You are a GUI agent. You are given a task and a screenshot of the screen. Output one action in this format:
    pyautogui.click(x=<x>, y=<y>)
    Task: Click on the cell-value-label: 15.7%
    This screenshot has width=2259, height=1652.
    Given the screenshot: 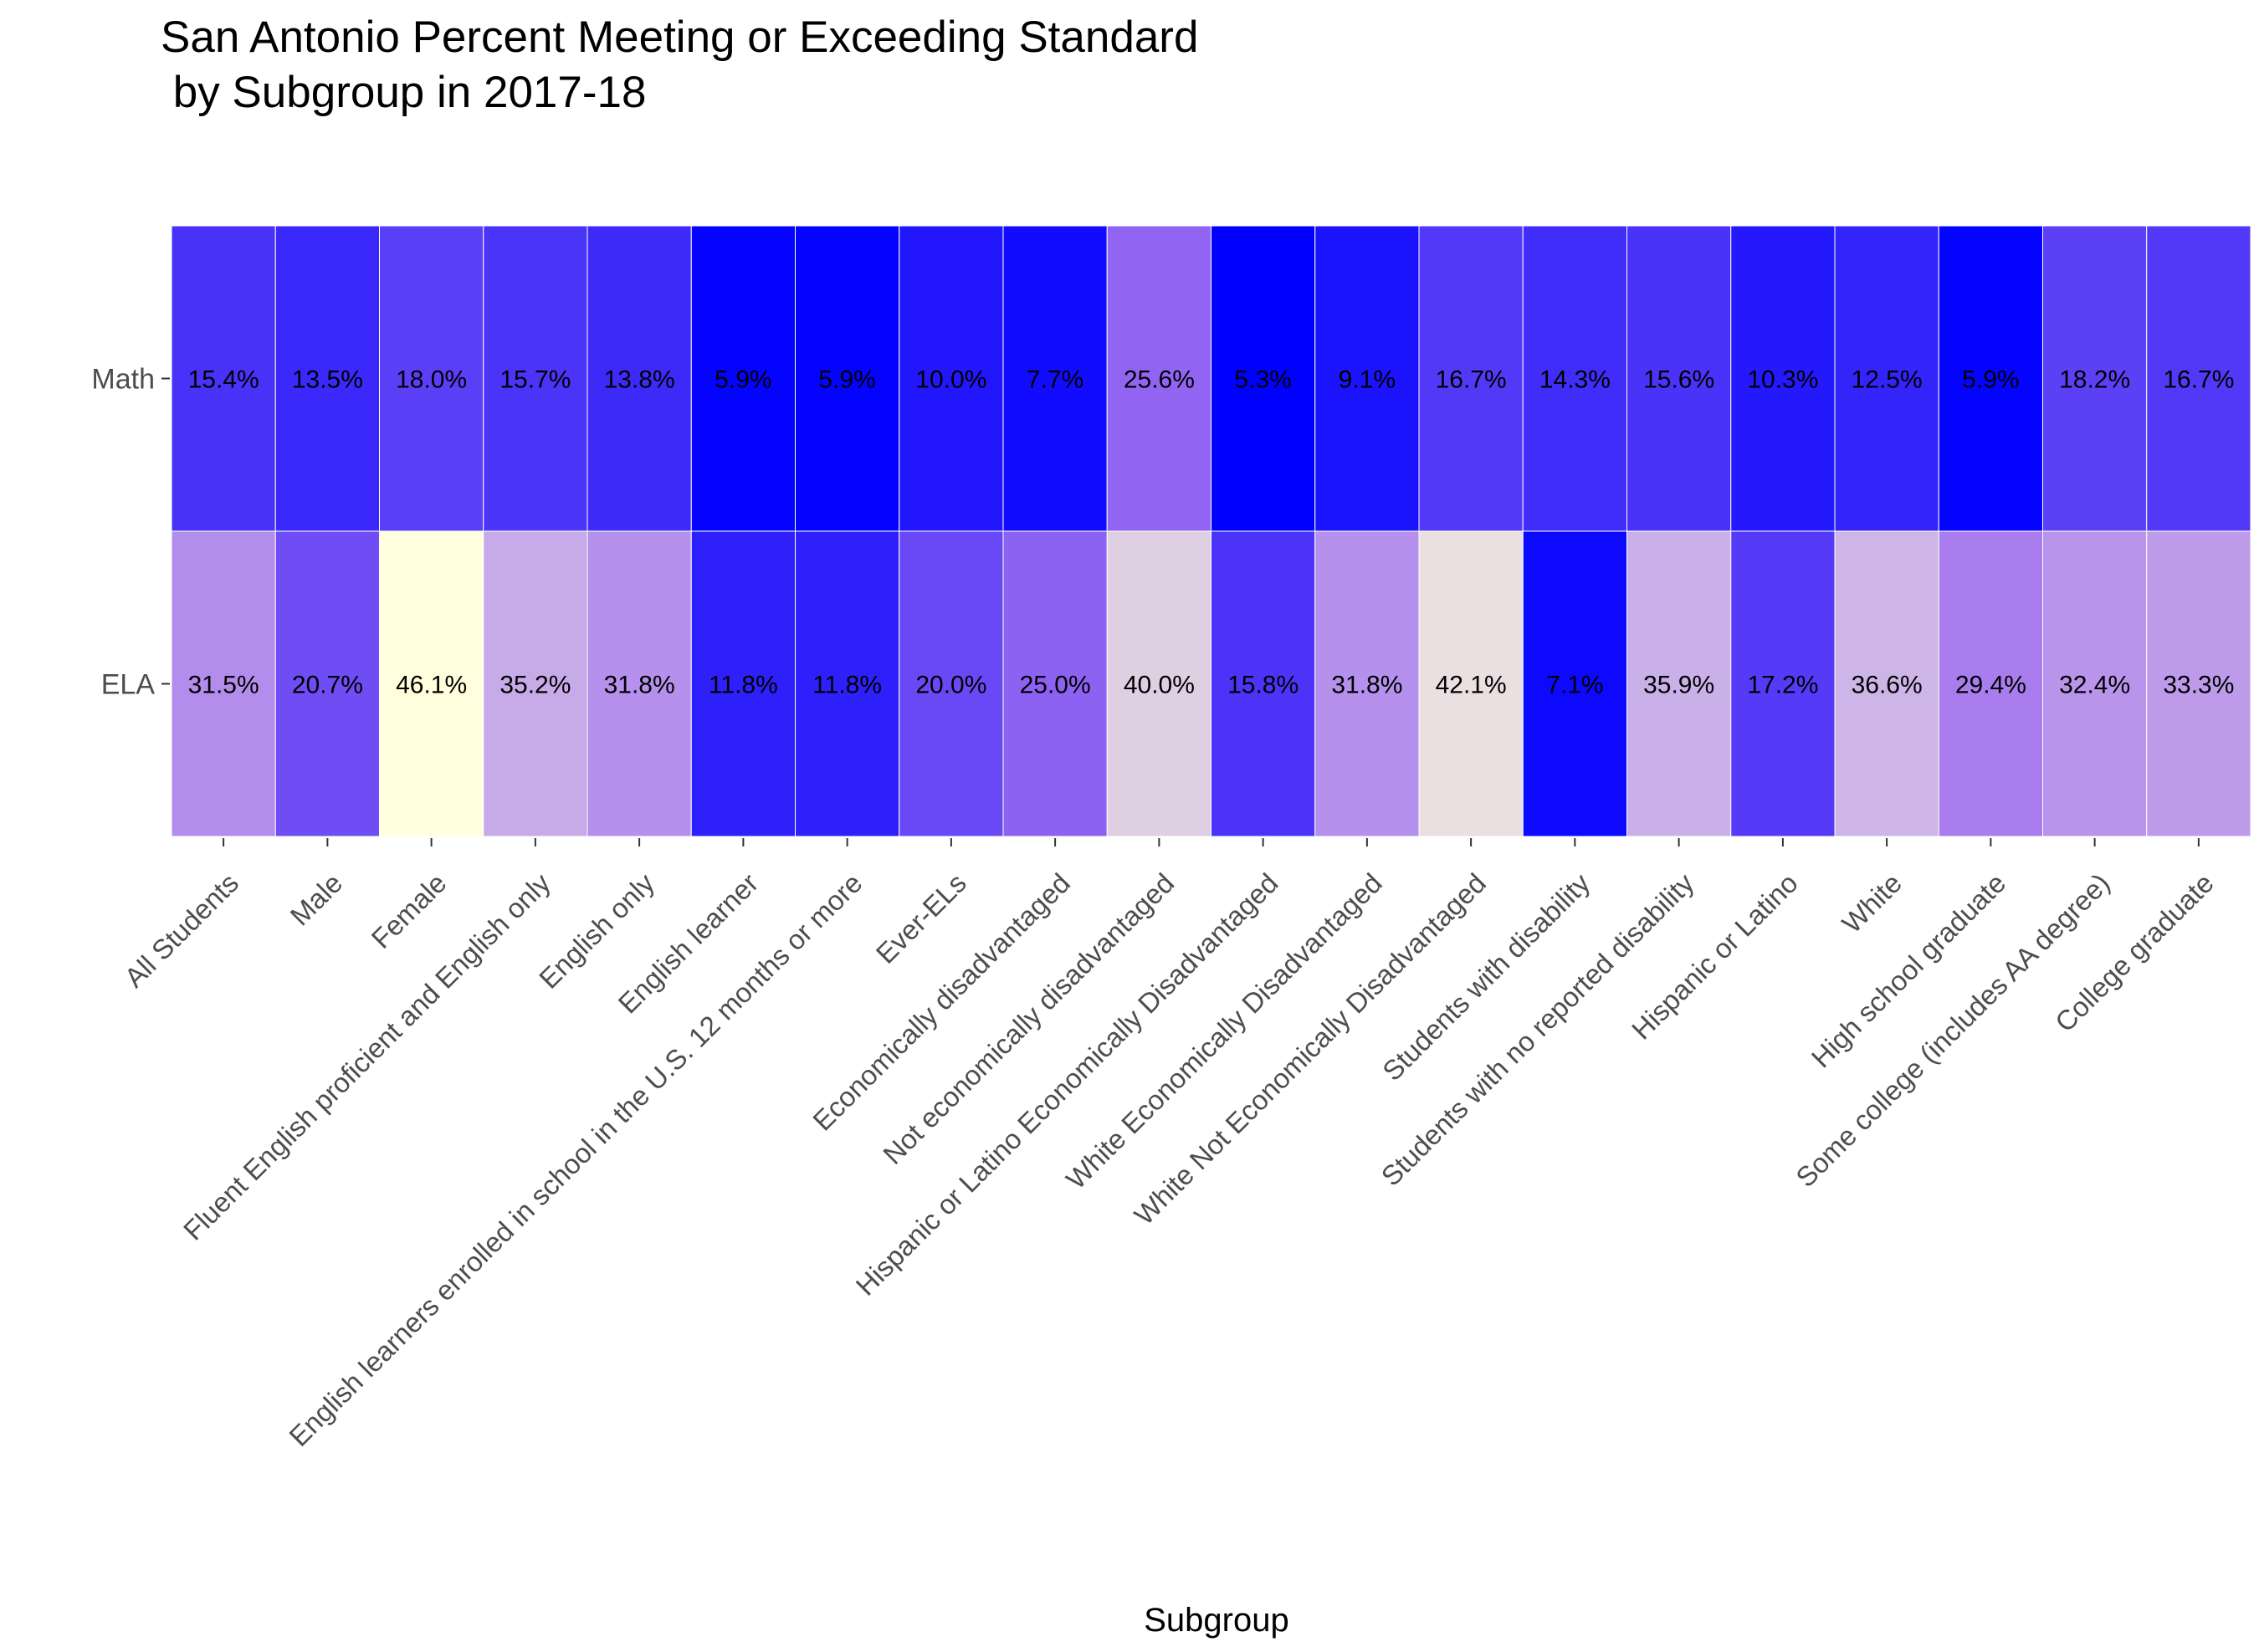 What is the action you would take?
    pyautogui.click(x=535, y=380)
    